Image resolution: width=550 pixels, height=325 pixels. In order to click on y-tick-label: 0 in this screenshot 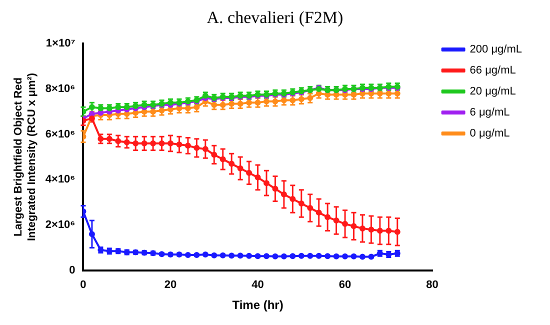, I will do `click(72, 270)`.